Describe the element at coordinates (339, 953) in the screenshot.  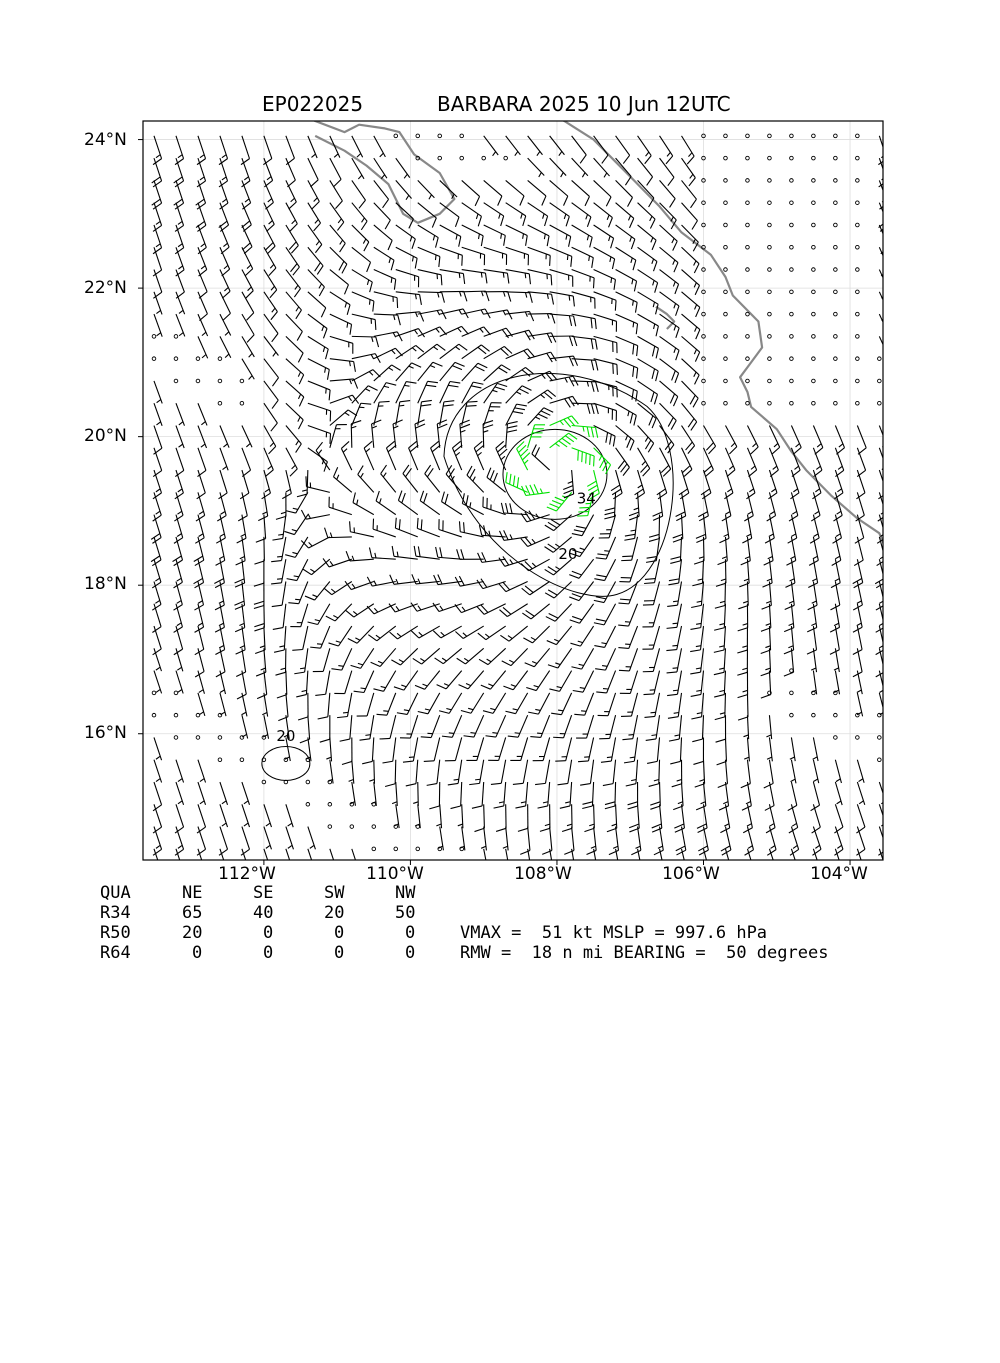
I see `table-row-r64-sw: 0` at that location.